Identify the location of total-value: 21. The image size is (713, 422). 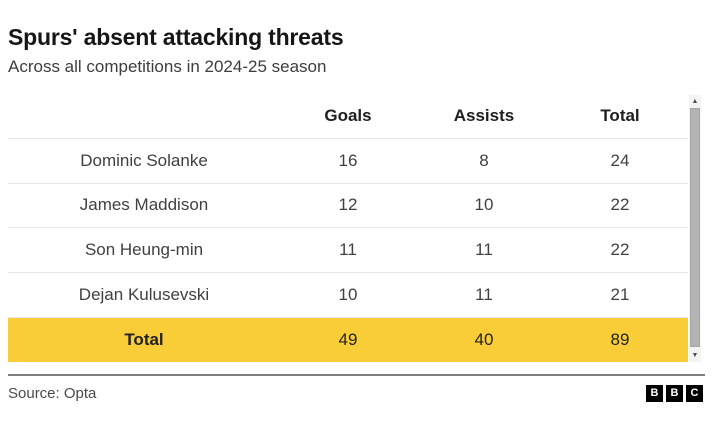
(620, 295).